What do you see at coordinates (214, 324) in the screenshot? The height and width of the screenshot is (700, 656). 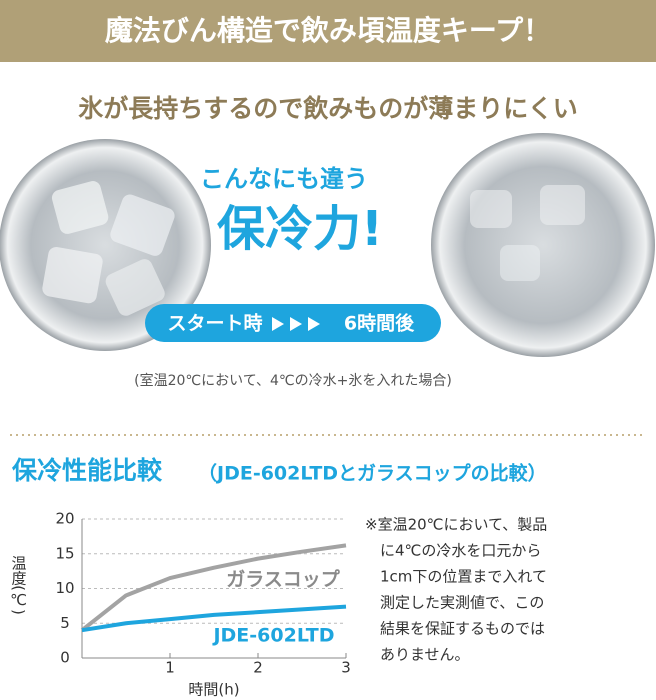 I see `timeline-start: スタート時` at bounding box center [214, 324].